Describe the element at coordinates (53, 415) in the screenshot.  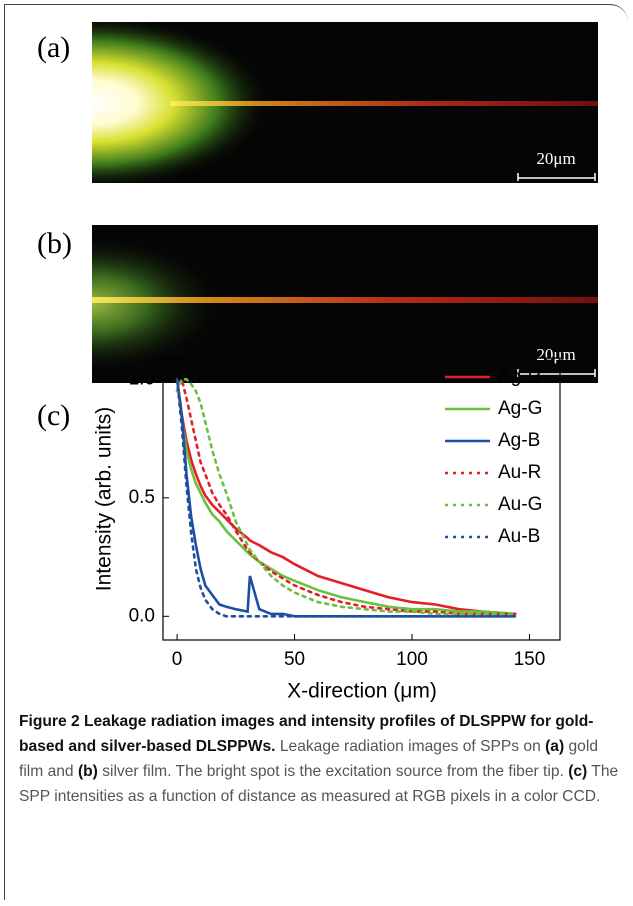
I see `panel-label: (c)` at that location.